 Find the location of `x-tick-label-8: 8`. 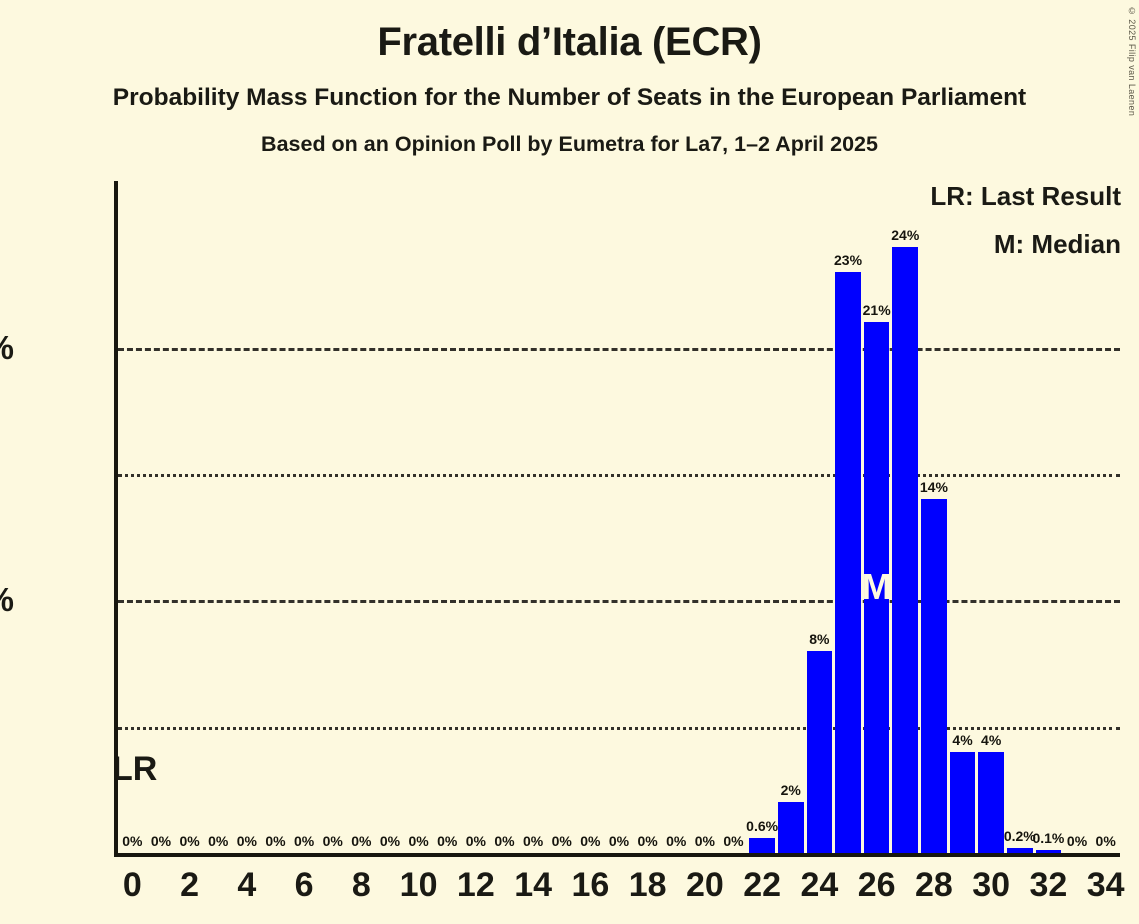

x-tick-label-8: 8 is located at coordinates (361, 885).